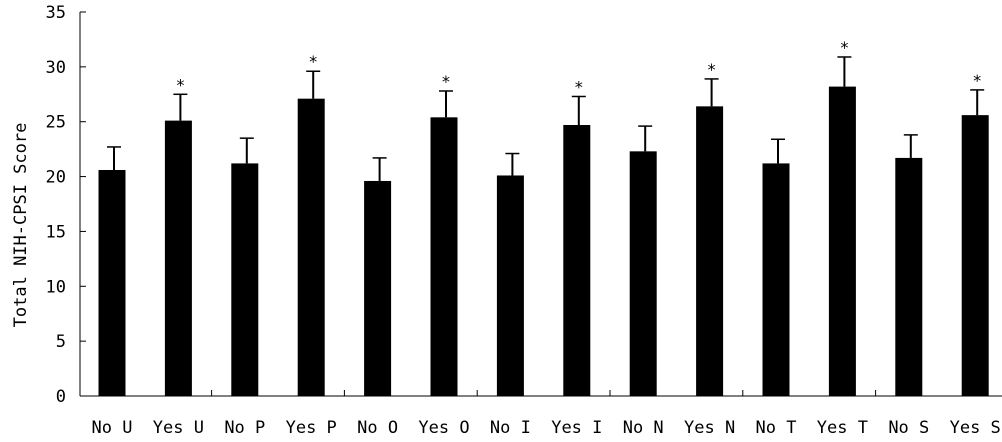  Describe the element at coordinates (61, 342) in the screenshot. I see `y-tick-label: 5` at that location.